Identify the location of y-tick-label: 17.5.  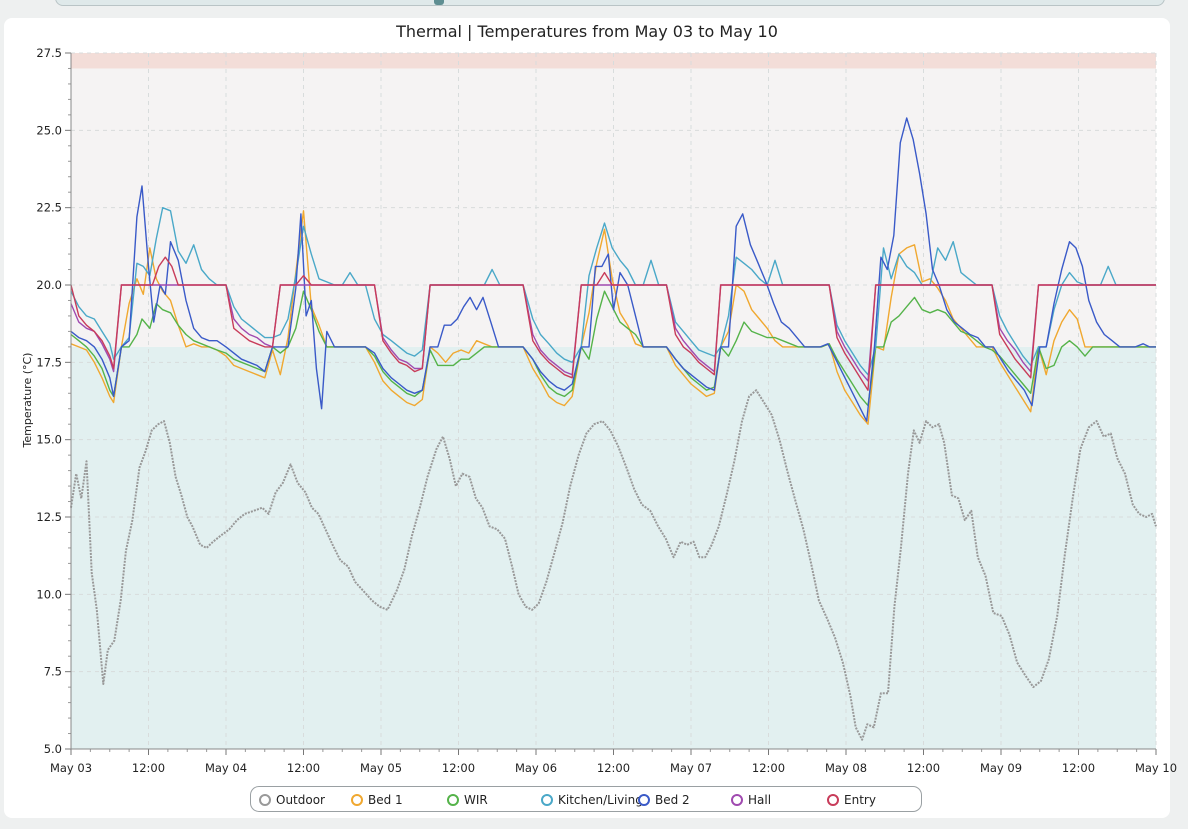
(49, 362).